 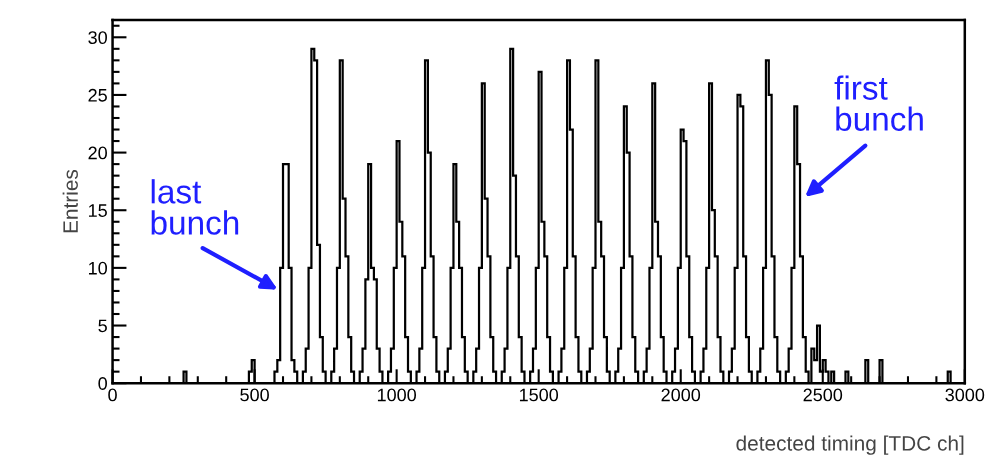 I want to click on x-tick-label: 3000, so click(x=965, y=395).